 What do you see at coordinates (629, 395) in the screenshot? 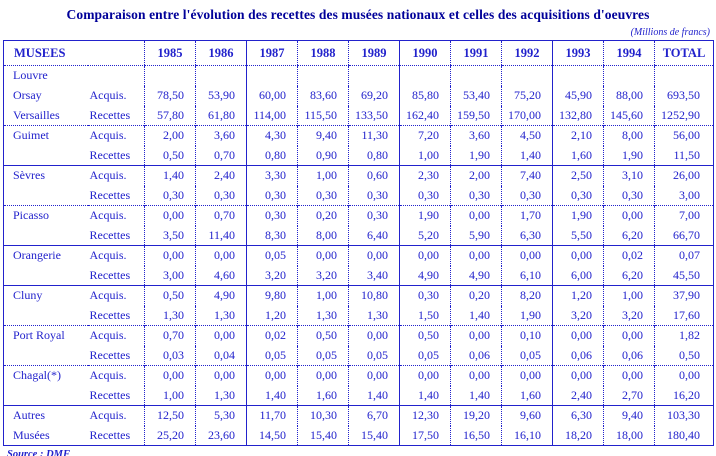
I see `value-cell: 2,70` at bounding box center [629, 395].